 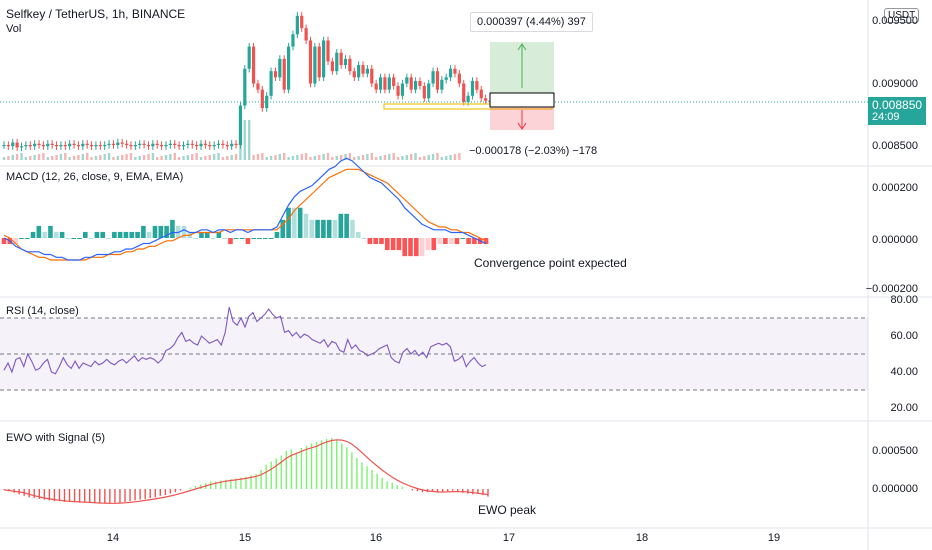 What do you see at coordinates (245, 341) in the screenshot?
I see `rsi-line` at bounding box center [245, 341].